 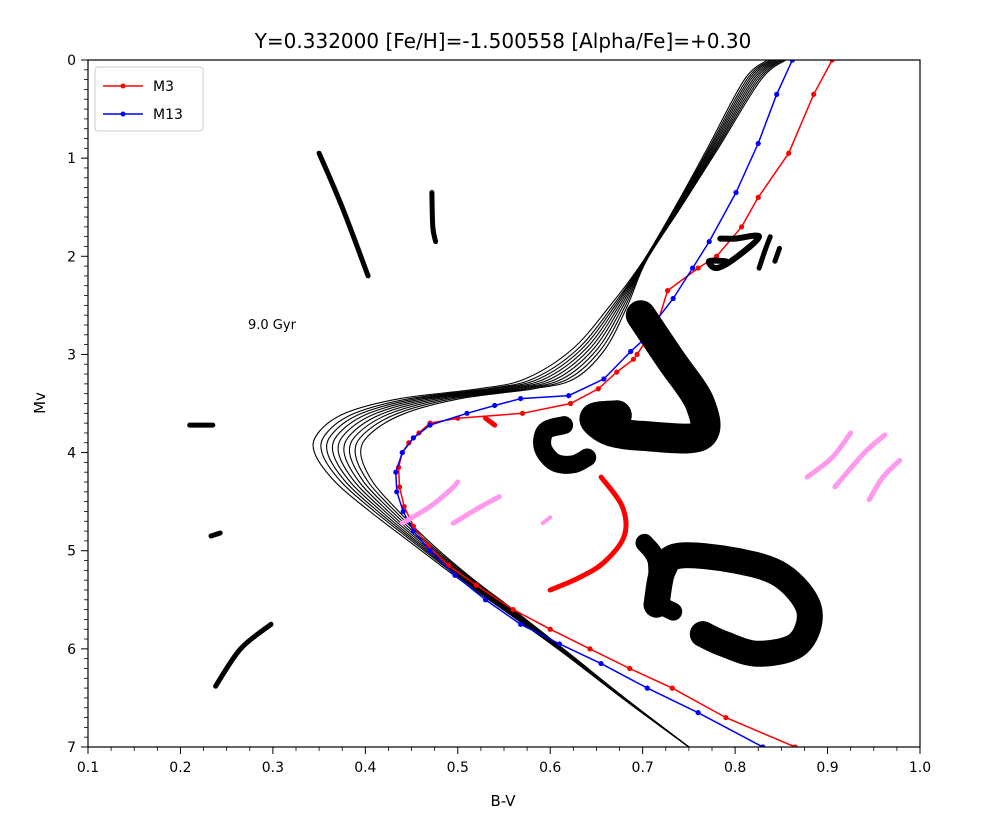 I want to click on x-axis-label: B-V, so click(x=503, y=801).